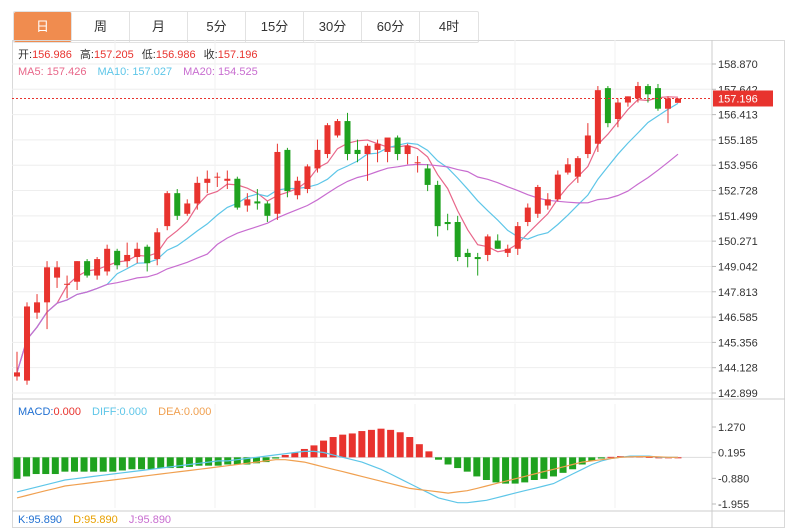  What do you see at coordinates (743, 98) in the screenshot?
I see `current-price-badge` at bounding box center [743, 98].